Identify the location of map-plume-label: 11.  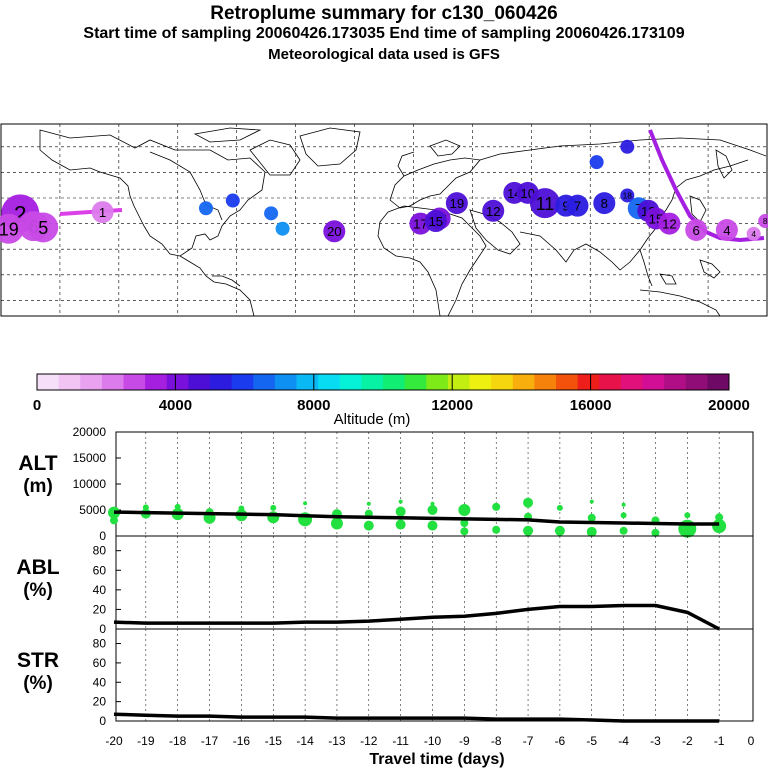
(545, 204).